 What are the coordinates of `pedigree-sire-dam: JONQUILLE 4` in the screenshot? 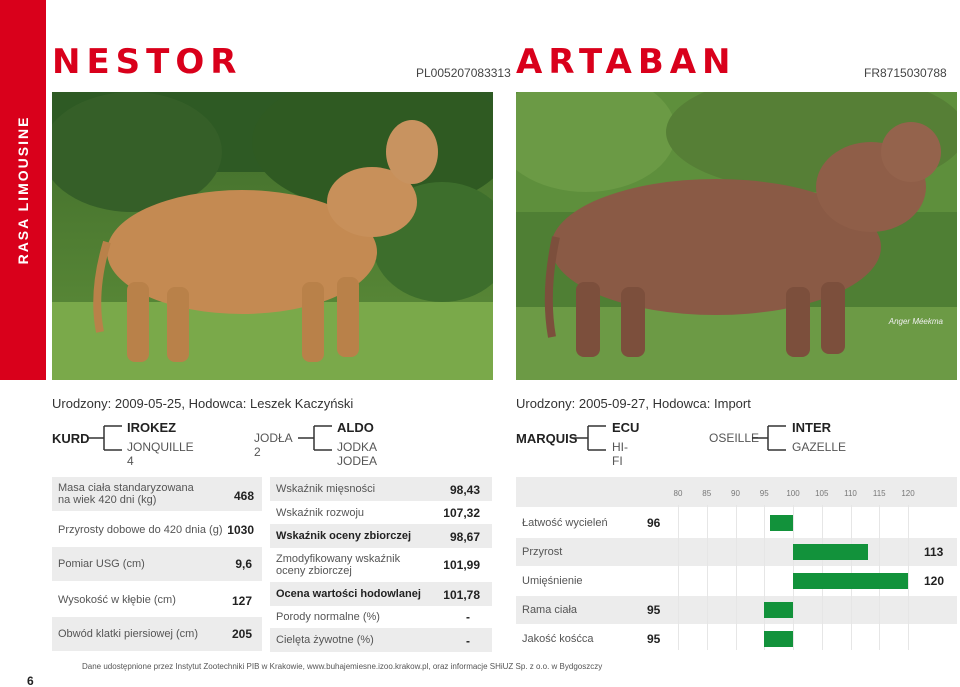 It's located at (160, 454).